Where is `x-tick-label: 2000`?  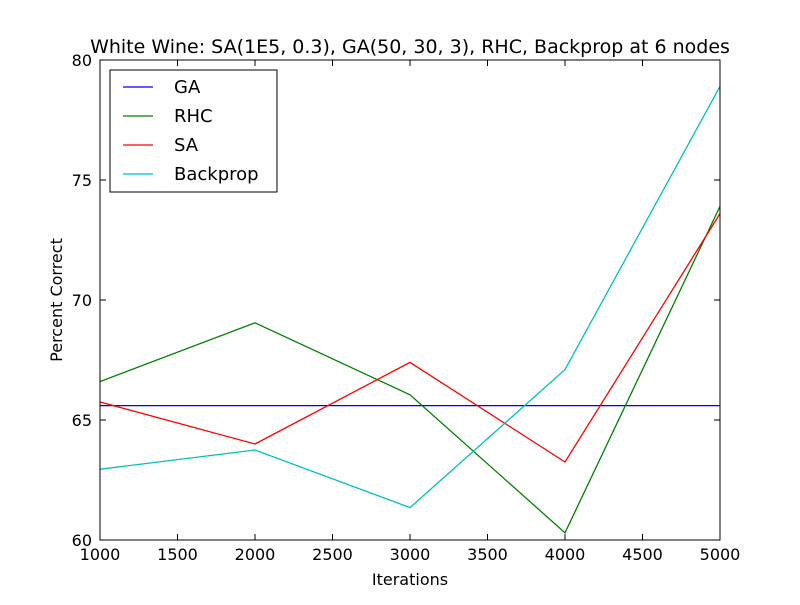
x-tick-label: 2000 is located at coordinates (255, 554).